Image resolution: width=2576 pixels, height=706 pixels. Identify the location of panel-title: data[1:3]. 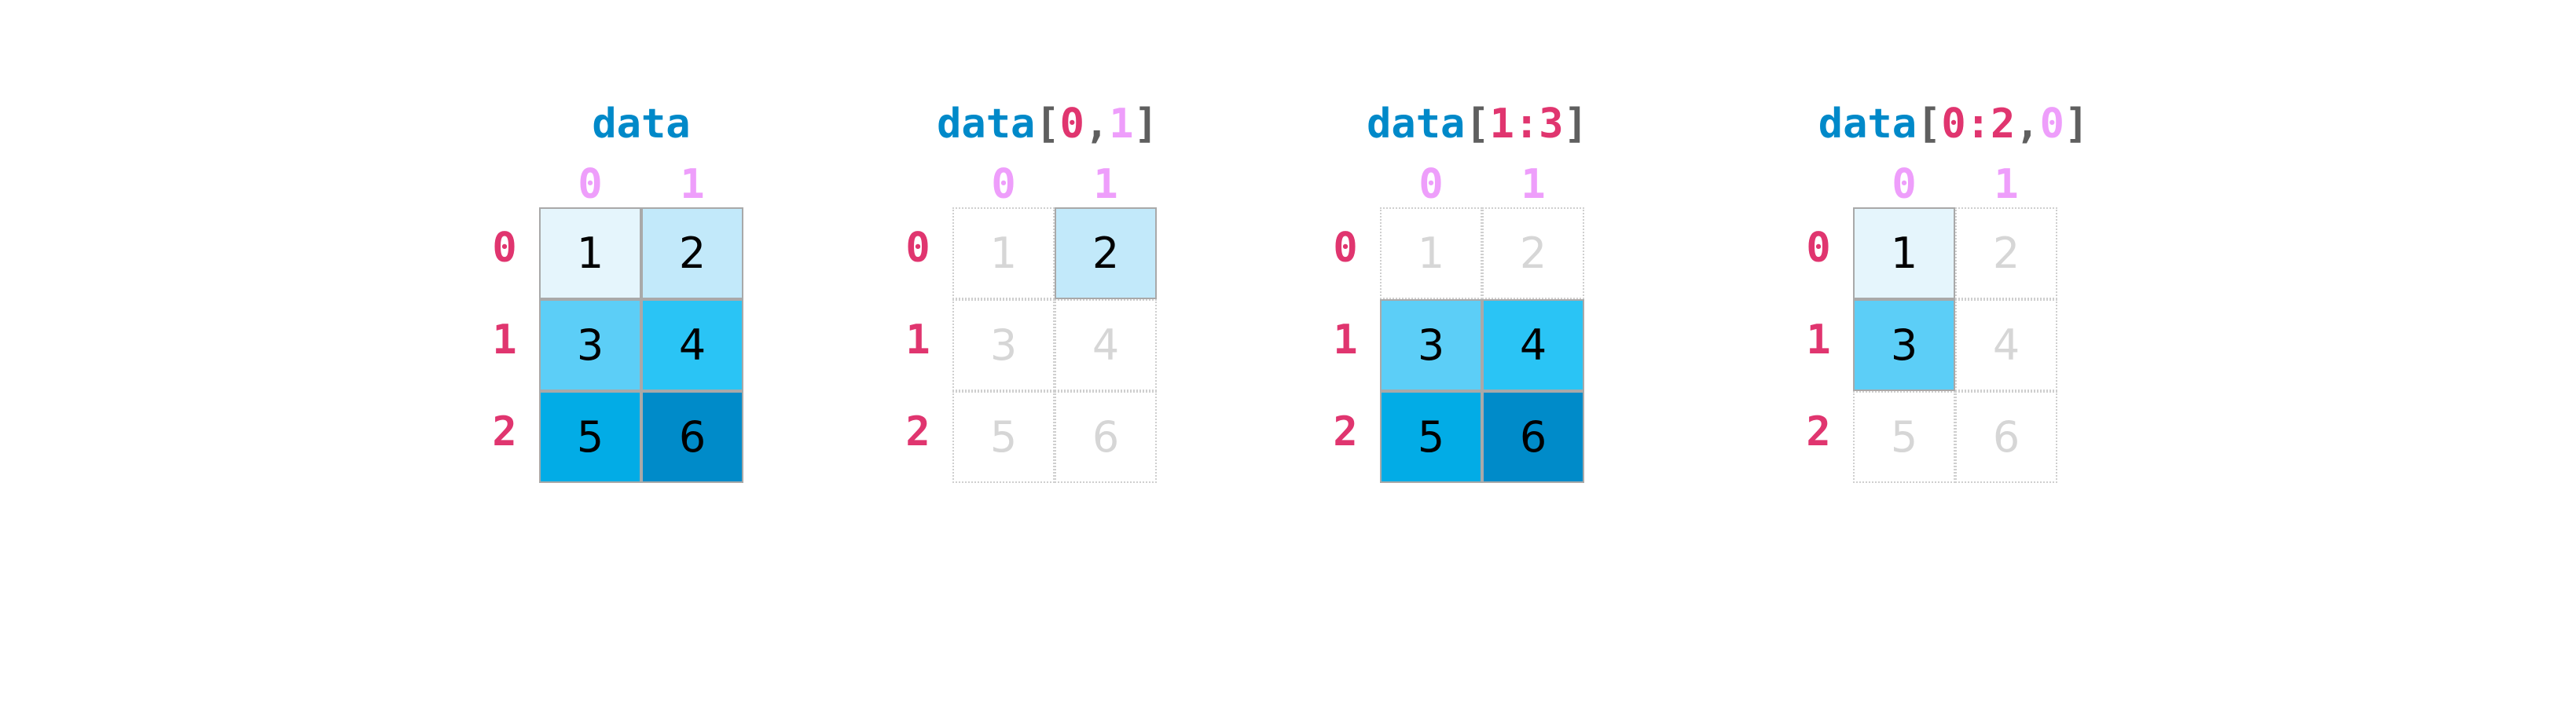
(1477, 124).